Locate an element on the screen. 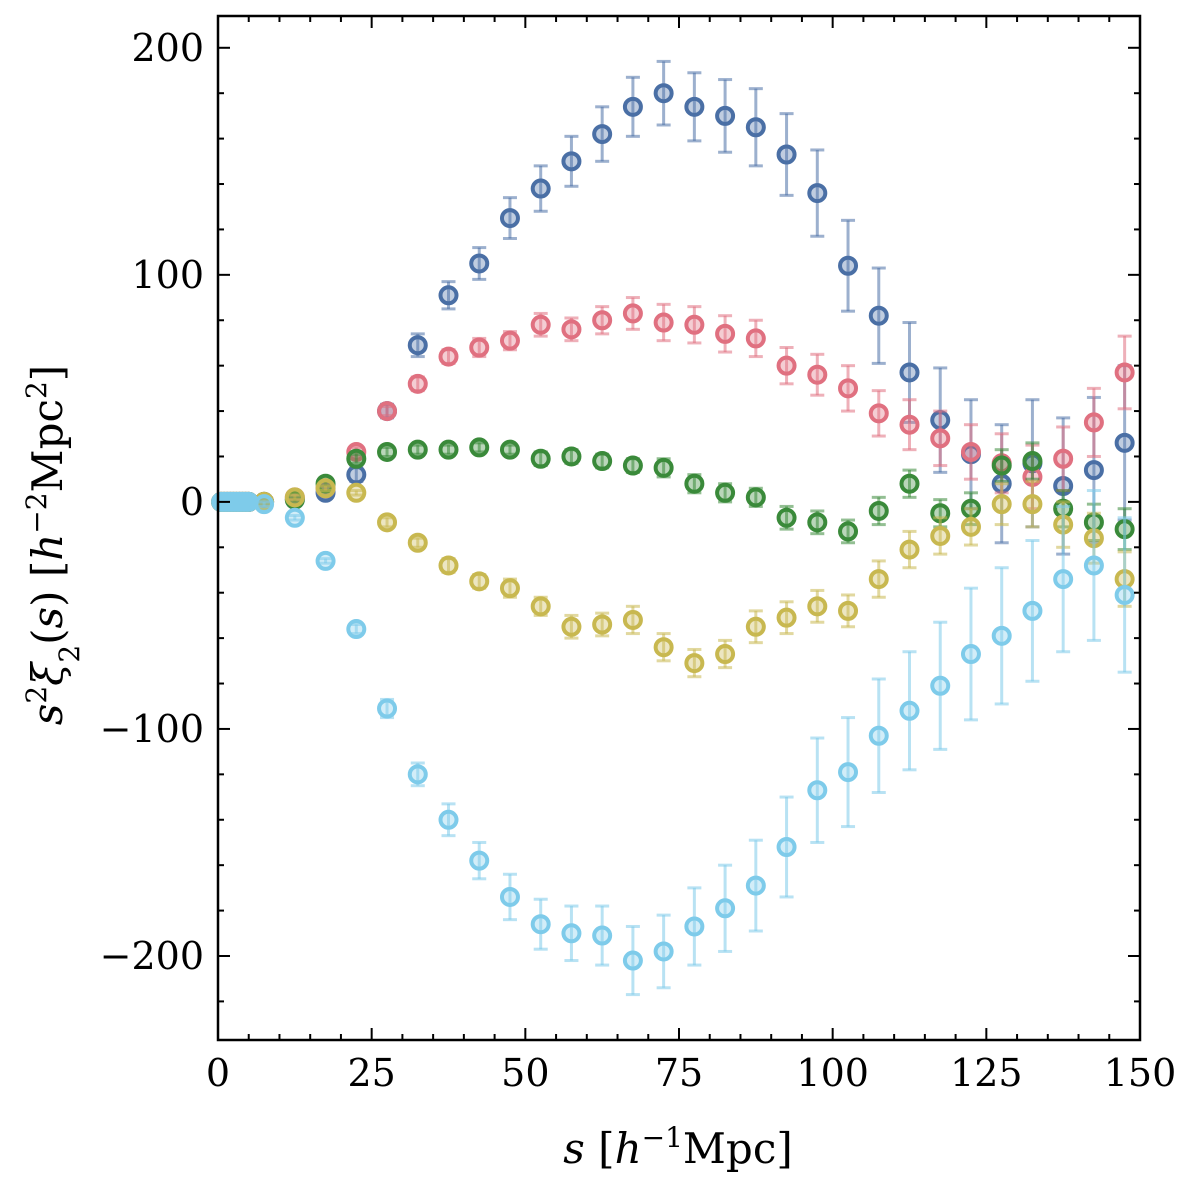 The height and width of the screenshot is (1190, 1190). x-tick-label: 25 is located at coordinates (371, 1073).